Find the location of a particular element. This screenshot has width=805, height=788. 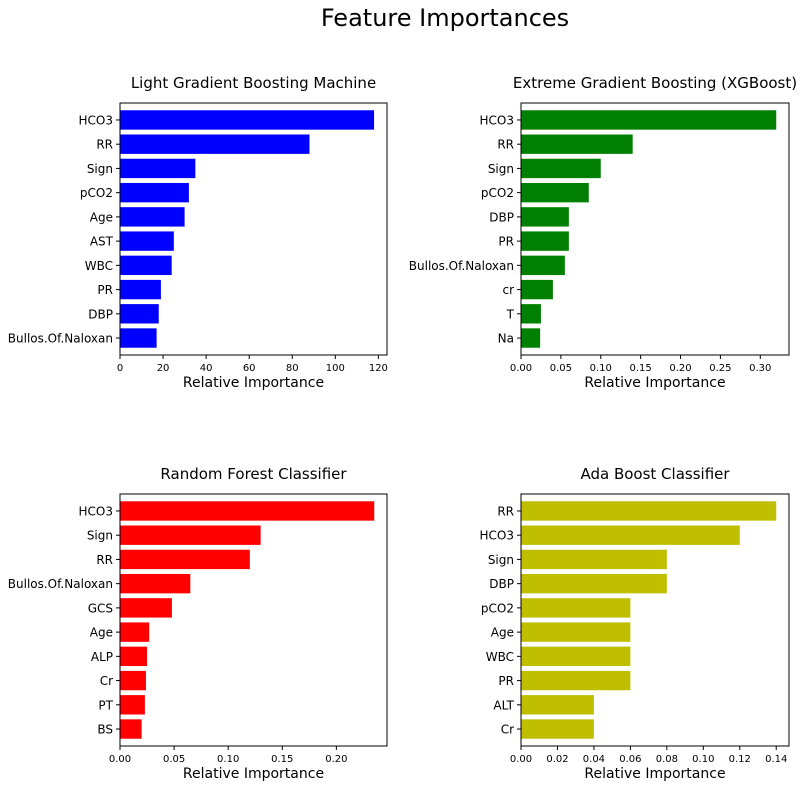

bar-gcs is located at coordinates (146, 608).